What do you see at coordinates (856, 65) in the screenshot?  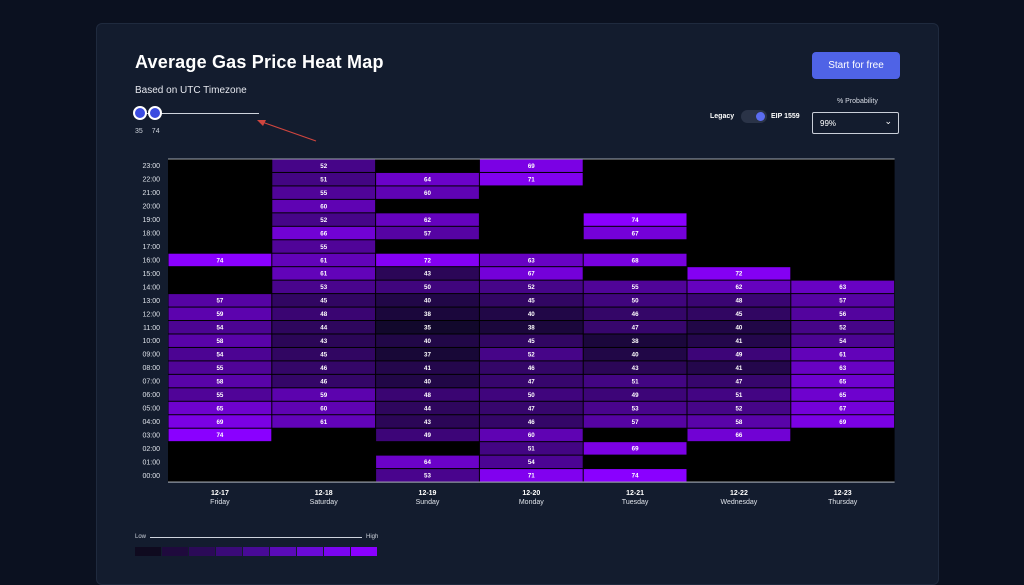 I see `start-for-free-button: Start for free` at bounding box center [856, 65].